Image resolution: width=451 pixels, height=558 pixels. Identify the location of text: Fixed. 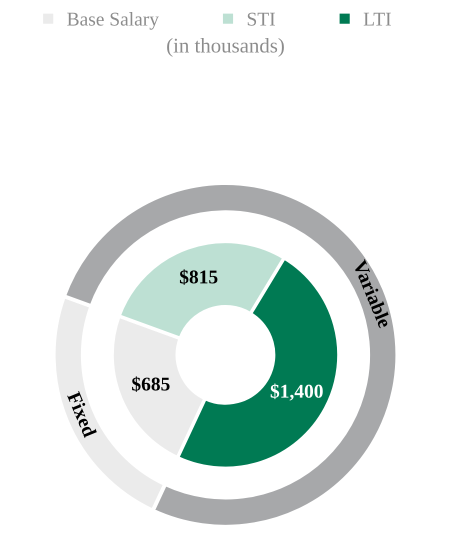
(82, 414).